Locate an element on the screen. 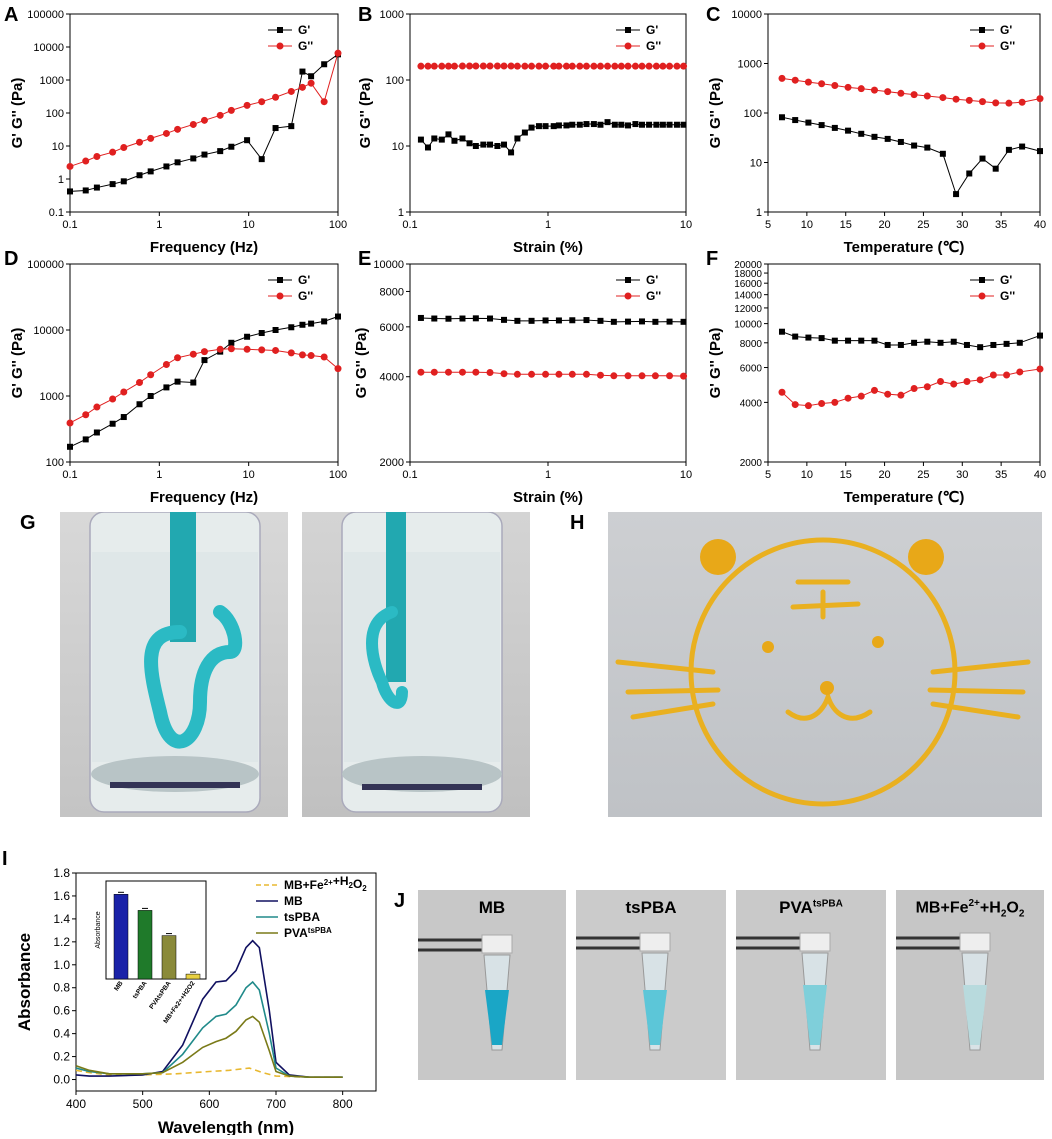 The width and height of the screenshot is (1052, 1139). tube-label-fenton-d: 2 is located at coordinates (1003, 914).